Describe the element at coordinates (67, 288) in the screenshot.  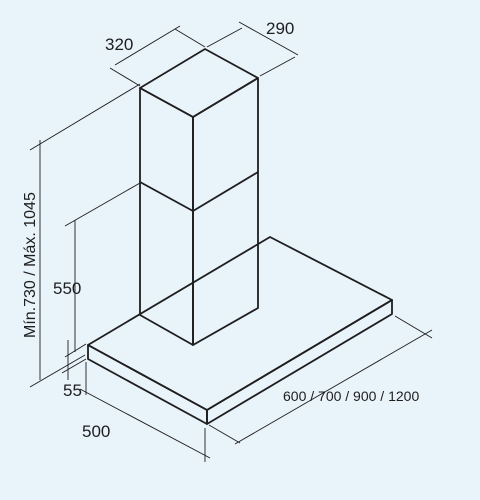
I see `lower-height-label: 550` at that location.